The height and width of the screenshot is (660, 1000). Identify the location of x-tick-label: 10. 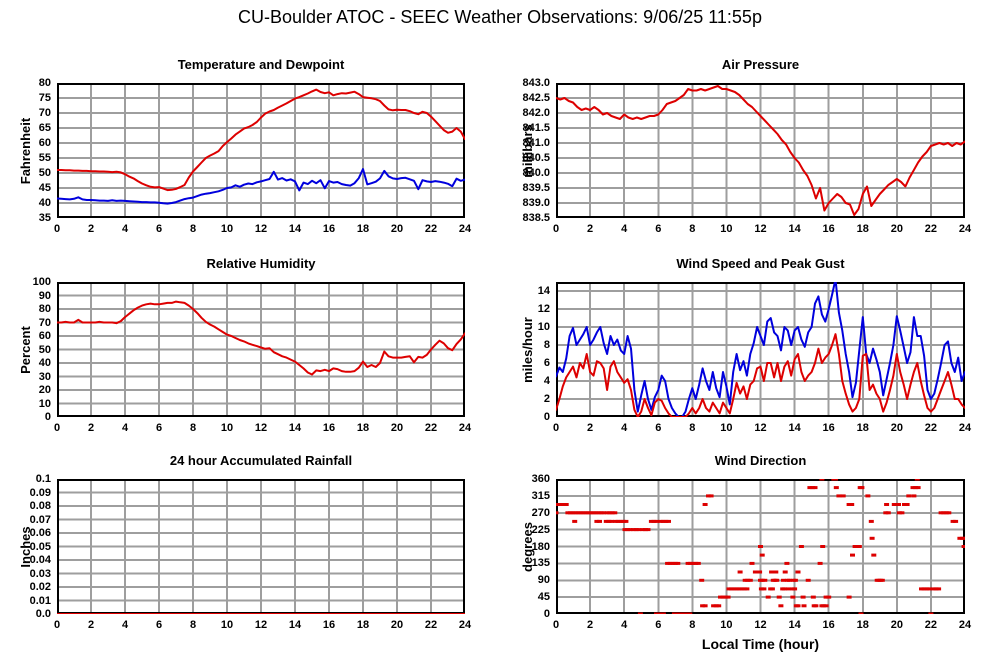
(227, 428).